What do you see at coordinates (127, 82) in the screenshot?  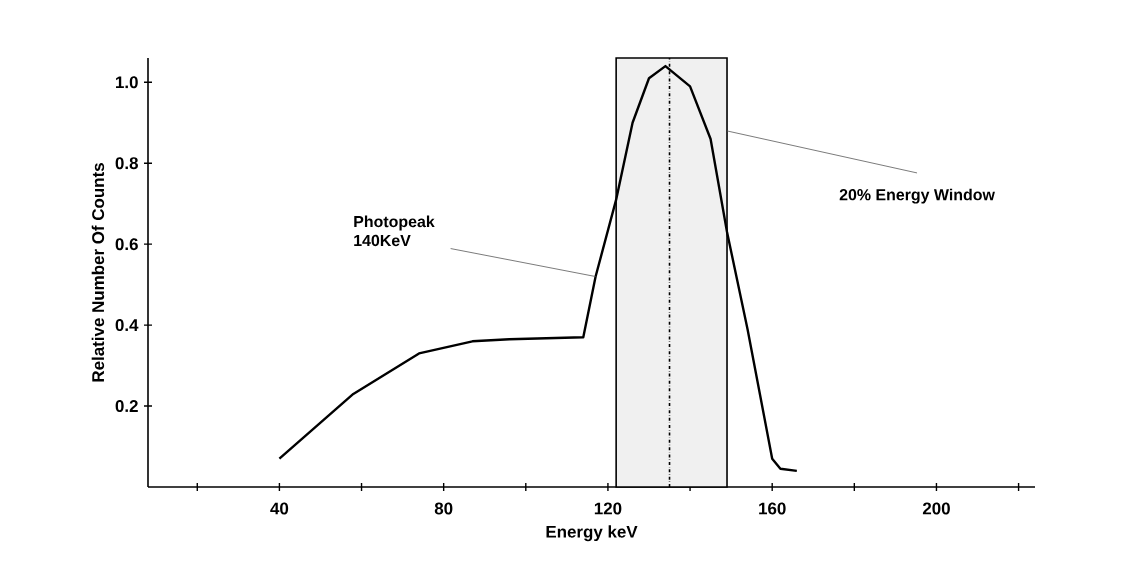 I see `y-tick-label: 1.0` at bounding box center [127, 82].